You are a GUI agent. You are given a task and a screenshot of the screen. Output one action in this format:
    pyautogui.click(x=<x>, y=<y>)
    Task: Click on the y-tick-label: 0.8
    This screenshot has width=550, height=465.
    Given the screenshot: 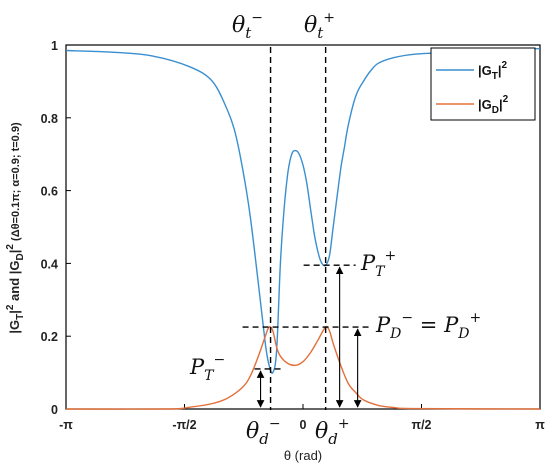 What is the action you would take?
    pyautogui.click(x=49, y=119)
    